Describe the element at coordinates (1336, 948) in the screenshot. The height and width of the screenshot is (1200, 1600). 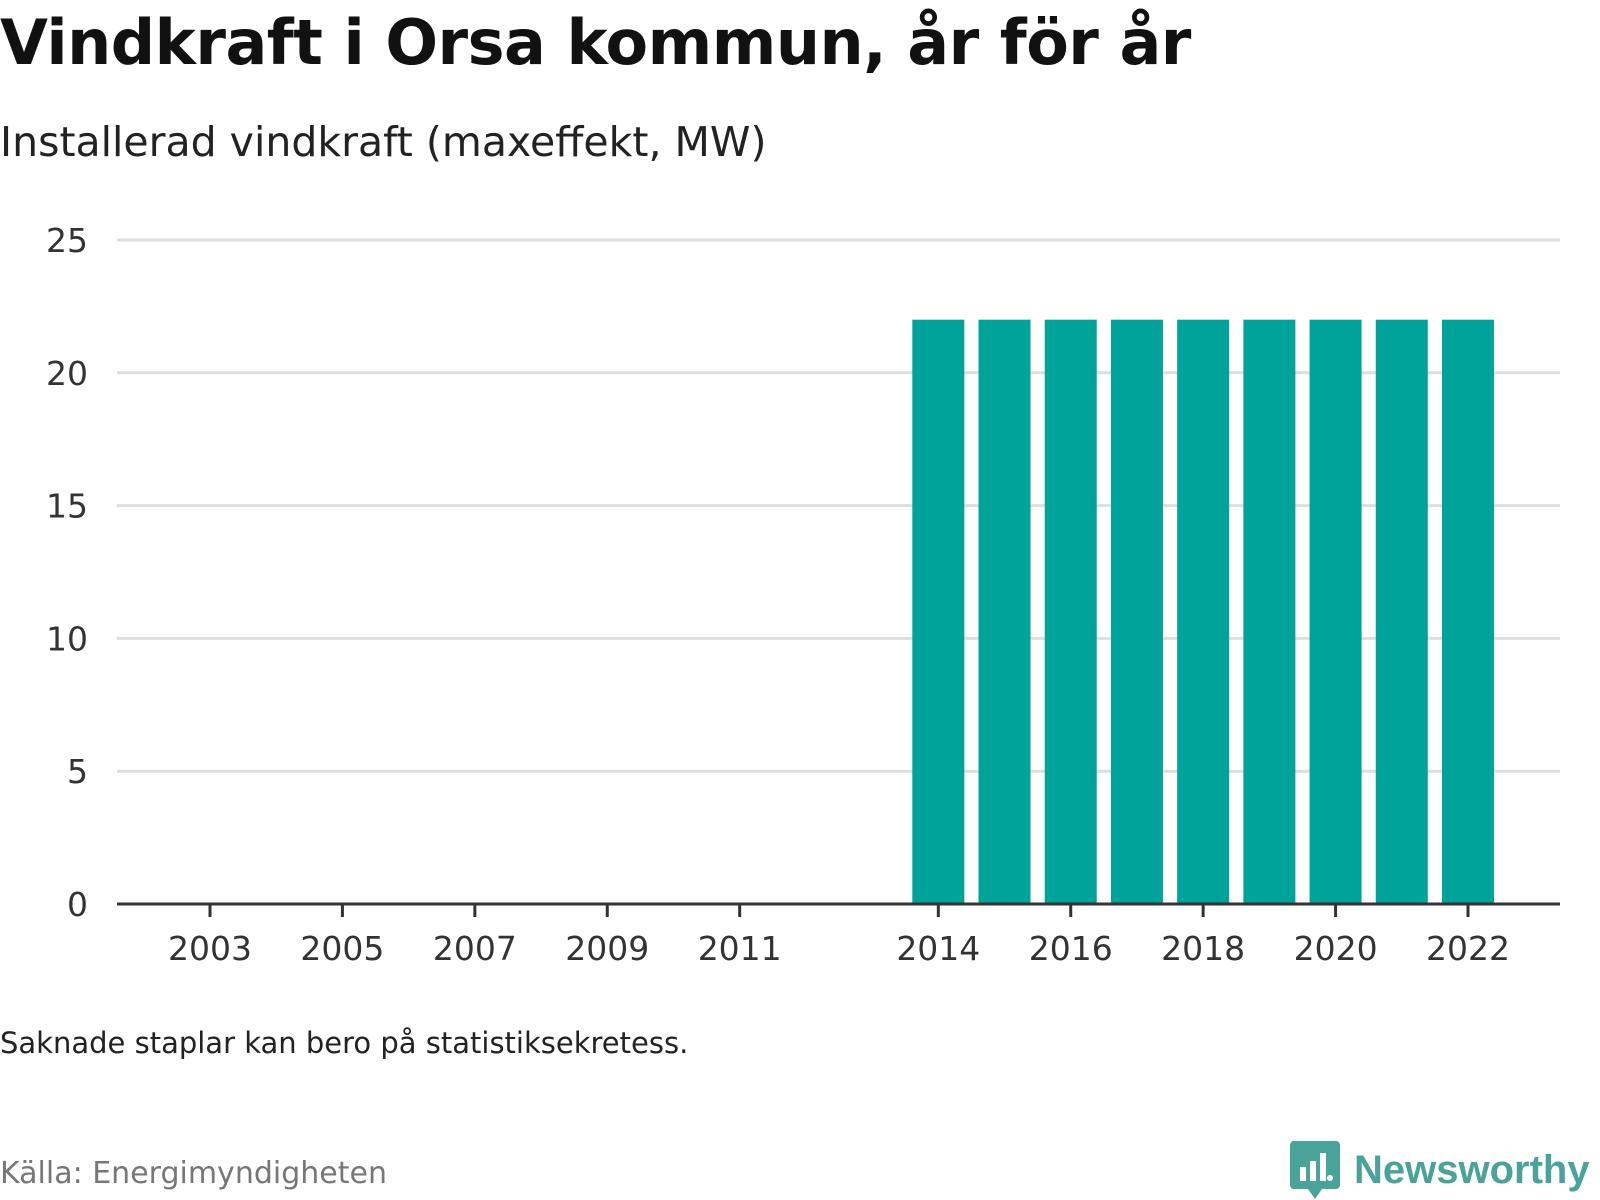
I see `x-tick-label: 2020` at that location.